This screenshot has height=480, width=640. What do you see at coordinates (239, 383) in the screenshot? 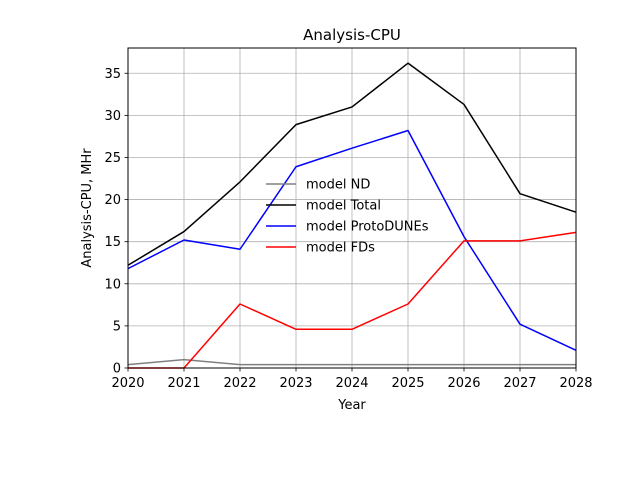
I see `x-tick-label: 2022` at bounding box center [239, 383].